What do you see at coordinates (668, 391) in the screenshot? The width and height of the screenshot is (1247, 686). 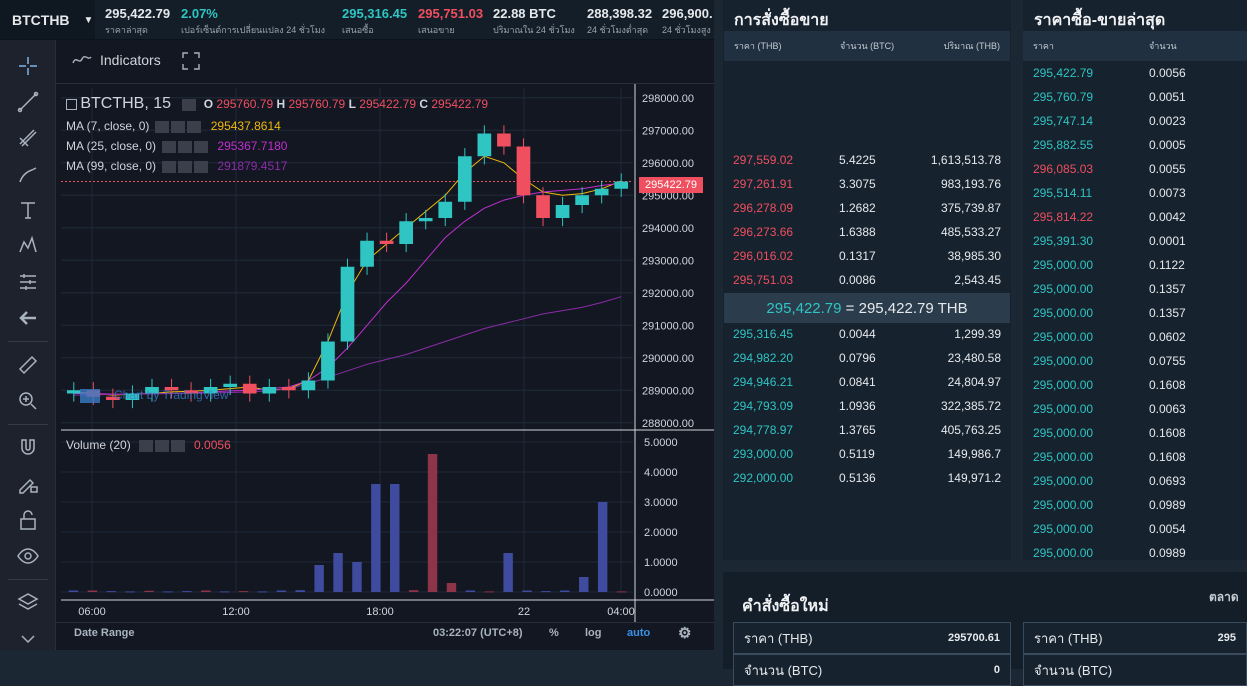 I see `y-tick-label: 289000.00` at bounding box center [668, 391].